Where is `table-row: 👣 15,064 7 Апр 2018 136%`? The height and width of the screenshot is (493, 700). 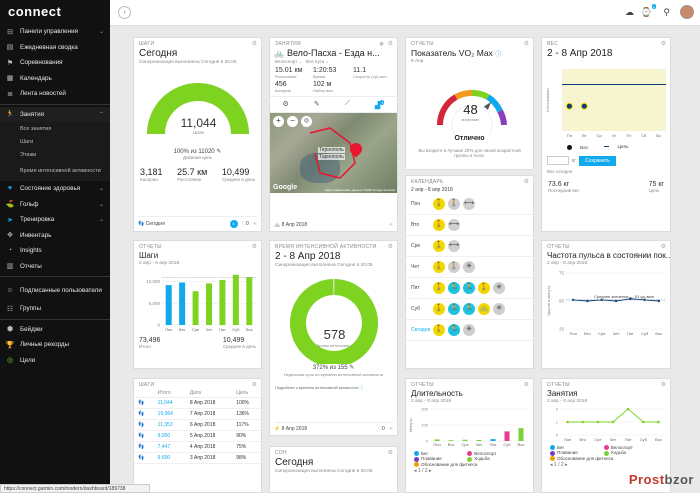 table-row: 👣 15,064 7 Апр 2018 136% is located at coordinates (197, 414).